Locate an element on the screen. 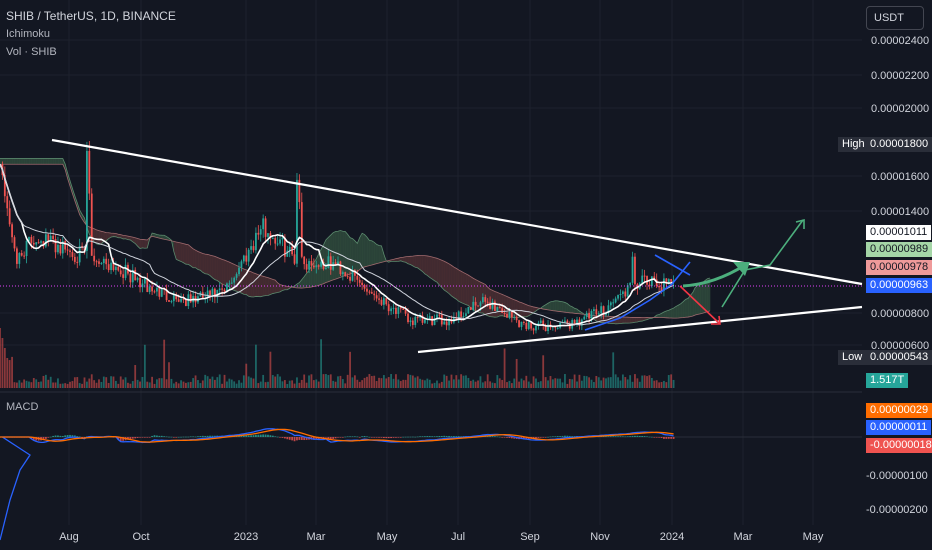  indicator-macd: MACD is located at coordinates (22, 407).